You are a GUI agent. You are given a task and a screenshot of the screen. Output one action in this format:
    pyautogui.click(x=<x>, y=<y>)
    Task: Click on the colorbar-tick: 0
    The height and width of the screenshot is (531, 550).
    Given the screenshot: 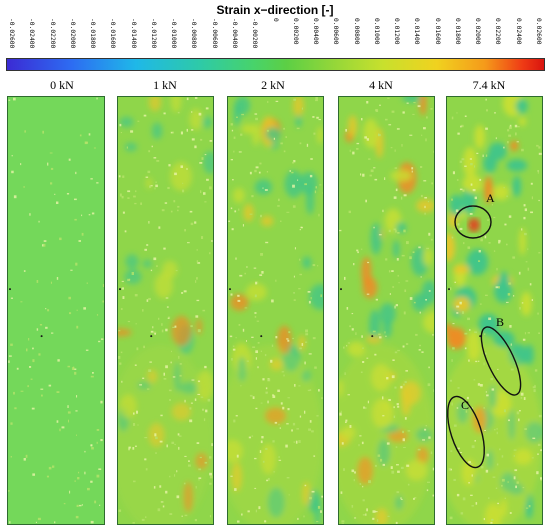 What is the action you would take?
    pyautogui.click(x=274, y=37)
    